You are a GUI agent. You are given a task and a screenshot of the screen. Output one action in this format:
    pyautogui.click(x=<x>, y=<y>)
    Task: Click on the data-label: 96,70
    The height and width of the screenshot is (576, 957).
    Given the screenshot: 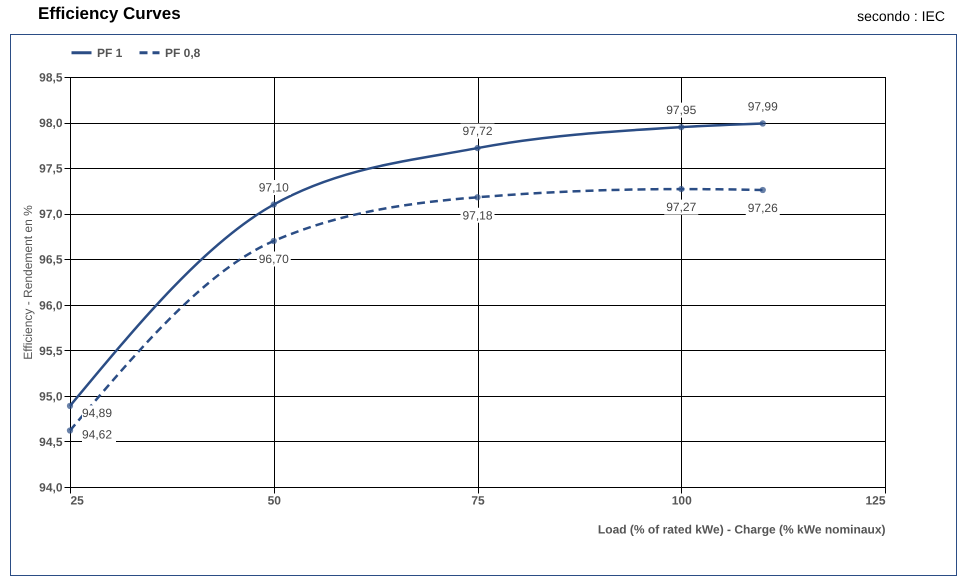 What is the action you would take?
    pyautogui.click(x=274, y=259)
    